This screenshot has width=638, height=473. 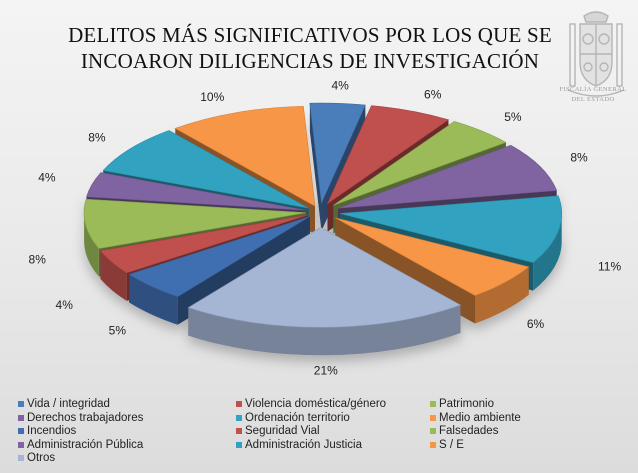 I want to click on legend-label: Medio ambiente, so click(x=480, y=417).